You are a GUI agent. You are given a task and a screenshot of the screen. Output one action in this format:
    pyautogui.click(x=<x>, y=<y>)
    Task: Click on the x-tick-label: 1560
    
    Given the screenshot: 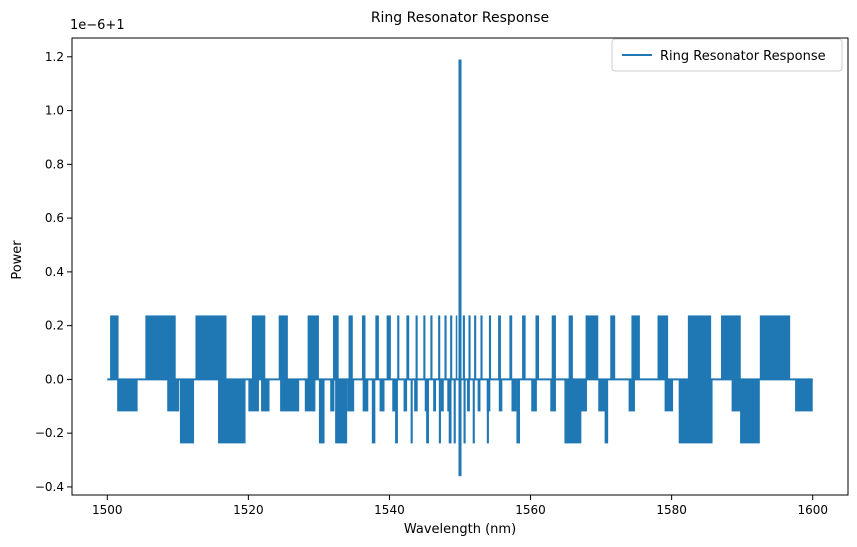 What is the action you would take?
    pyautogui.click(x=530, y=510)
    